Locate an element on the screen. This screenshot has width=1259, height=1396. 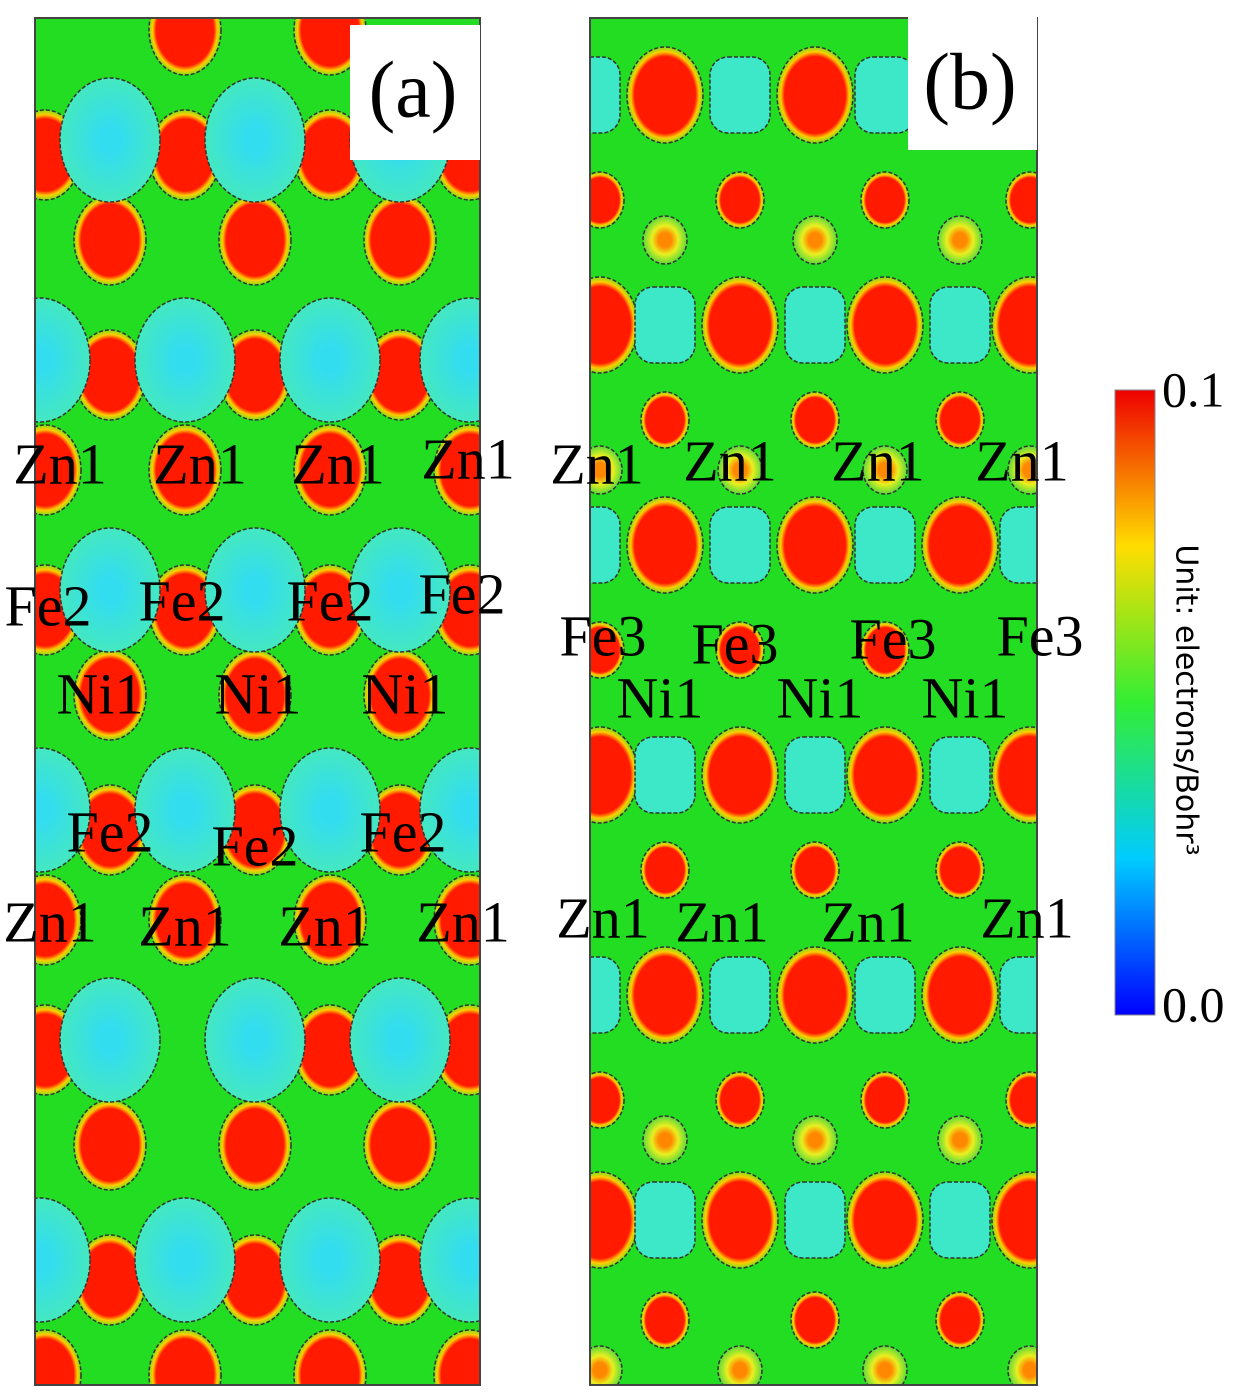
colorbar-label: Unit: electrons/Bohr³ is located at coordinates (1186, 699).